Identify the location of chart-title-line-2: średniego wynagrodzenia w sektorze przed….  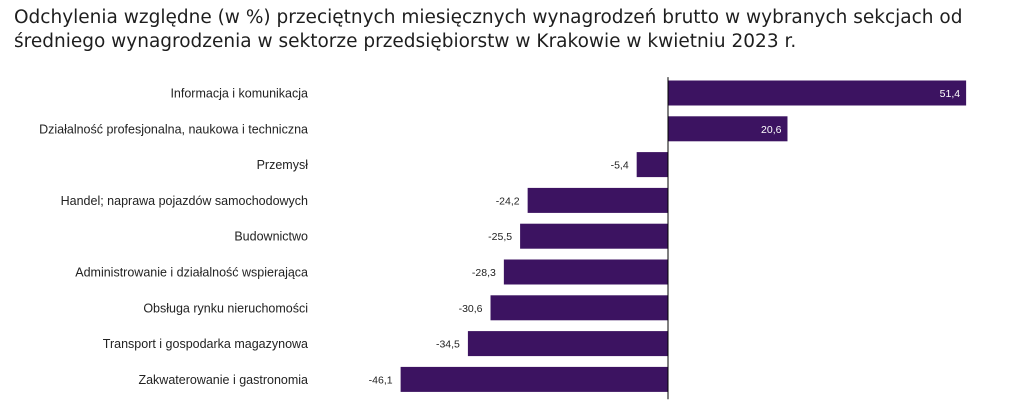
(405, 41).